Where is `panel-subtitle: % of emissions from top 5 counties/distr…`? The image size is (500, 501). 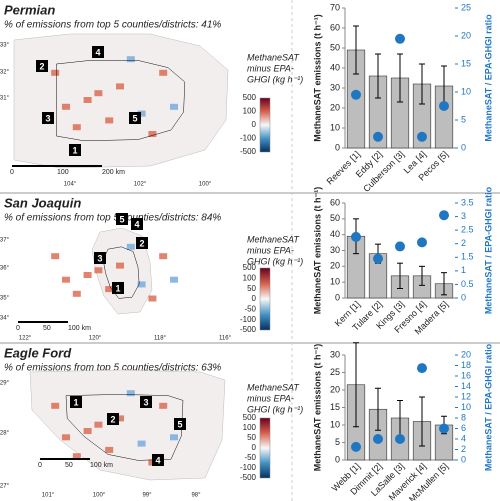
panel-subtitle: % of emissions from top 5 counties/distr… is located at coordinates (112, 25).